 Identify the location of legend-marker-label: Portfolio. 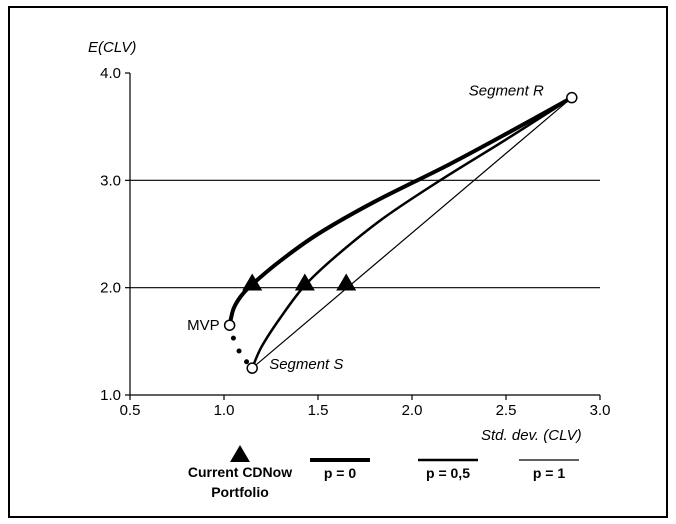
(240, 492).